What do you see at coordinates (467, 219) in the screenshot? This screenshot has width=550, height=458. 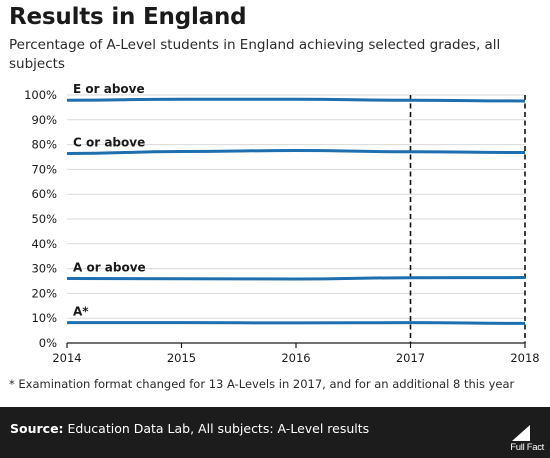 I see `format-change-markers` at bounding box center [467, 219].